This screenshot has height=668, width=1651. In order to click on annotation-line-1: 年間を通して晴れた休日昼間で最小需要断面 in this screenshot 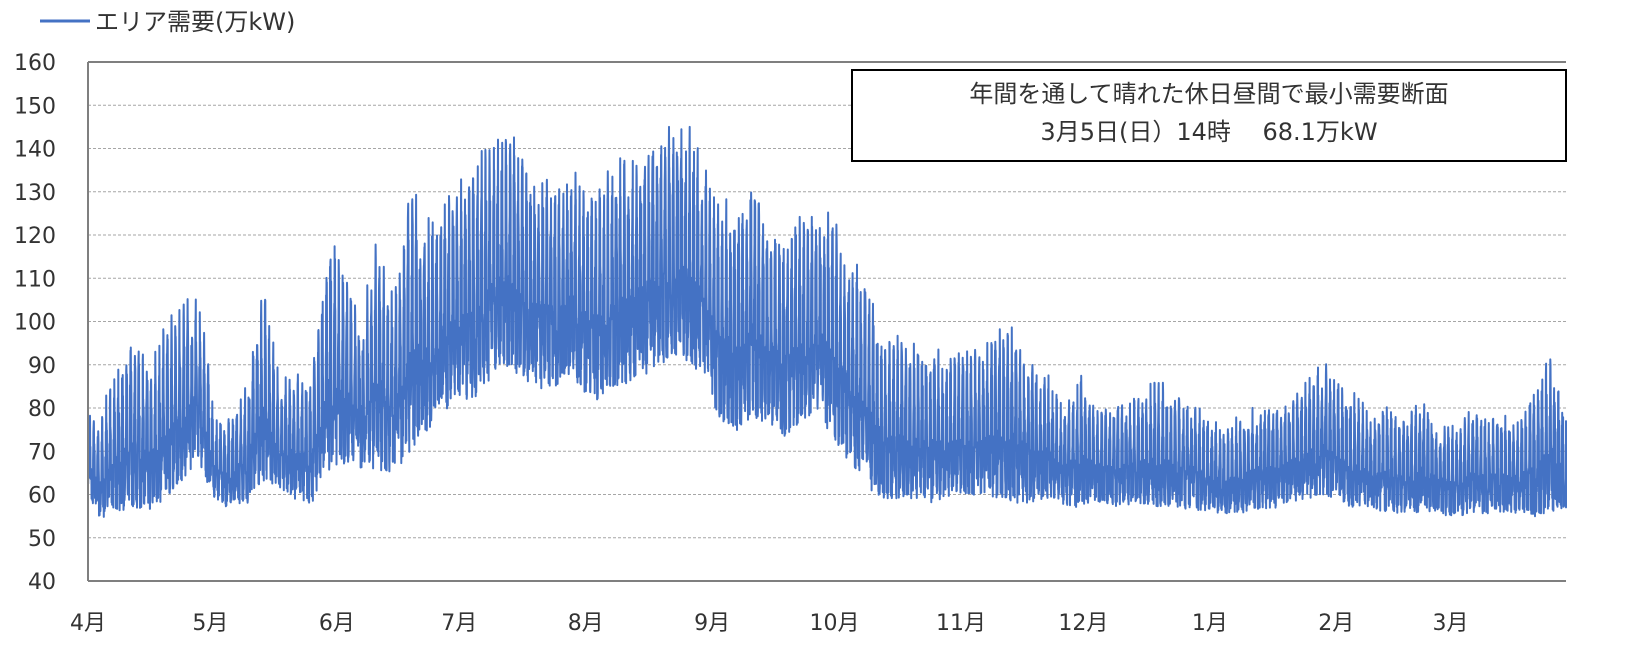, I will do `click(1208, 94)`.